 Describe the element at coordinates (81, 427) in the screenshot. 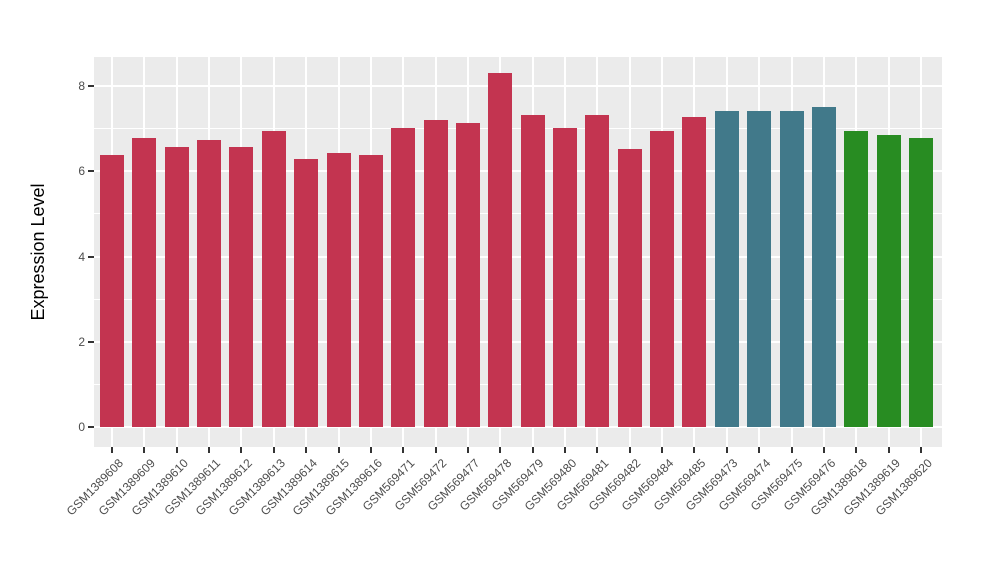

I see `y-tick-label: 0` at that location.